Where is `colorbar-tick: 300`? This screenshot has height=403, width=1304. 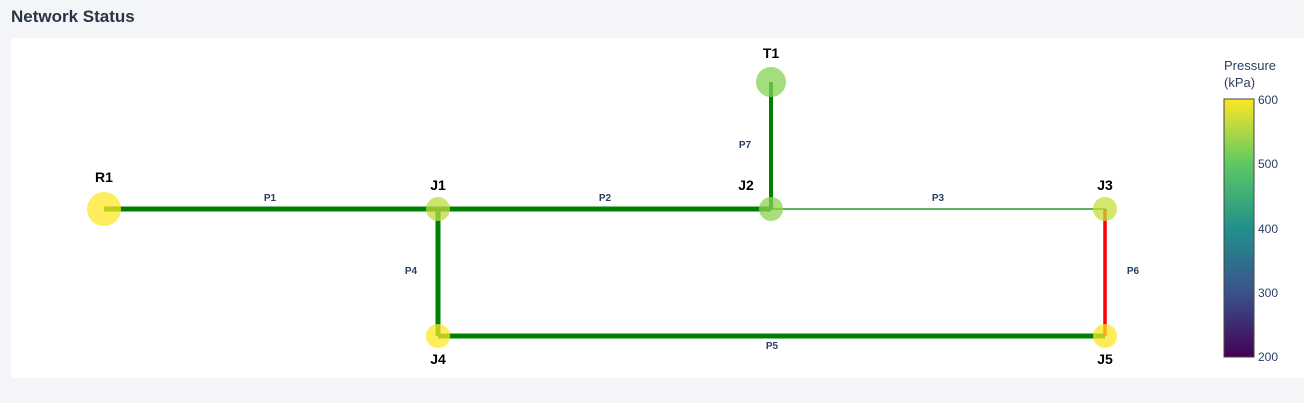 colorbar-tick: 300 is located at coordinates (1268, 293).